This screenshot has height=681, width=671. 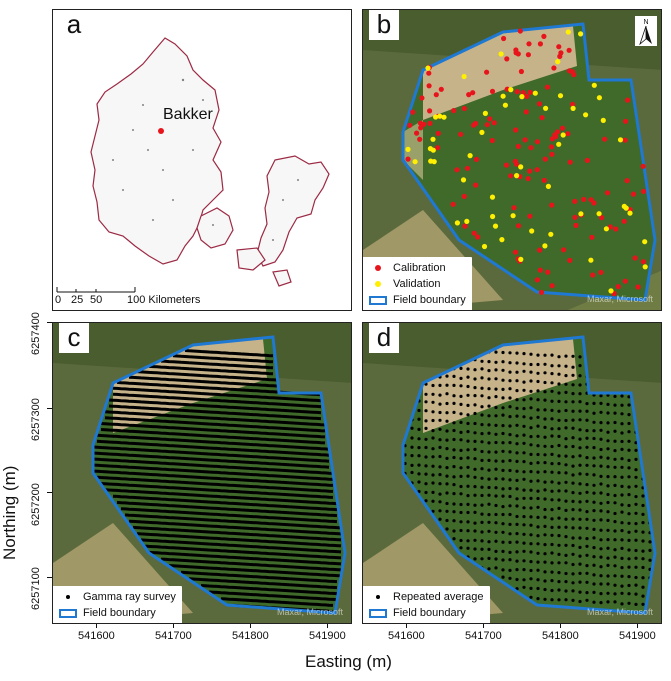 I want to click on y-tick-label: 6257400, so click(x=36, y=333).